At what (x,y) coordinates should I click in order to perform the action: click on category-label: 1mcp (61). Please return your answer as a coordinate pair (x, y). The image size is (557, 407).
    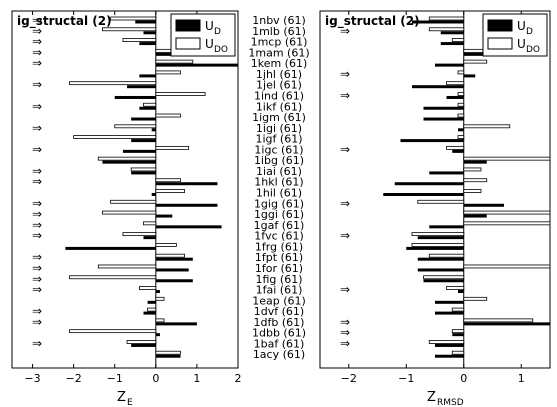
    Looking at the image, I should click on (279, 42).